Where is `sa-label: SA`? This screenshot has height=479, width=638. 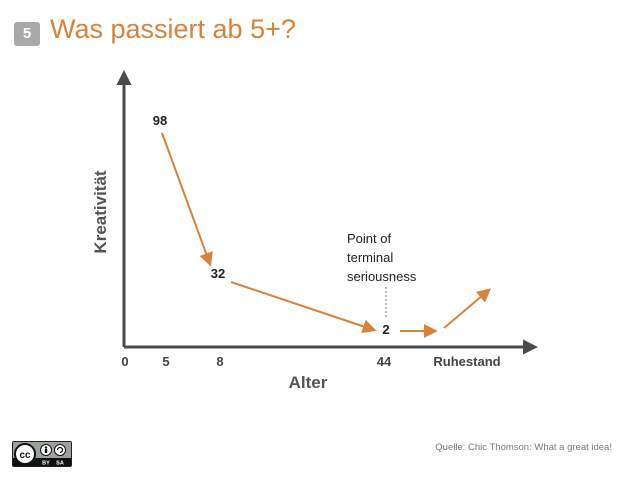 sa-label: SA is located at coordinates (60, 464).